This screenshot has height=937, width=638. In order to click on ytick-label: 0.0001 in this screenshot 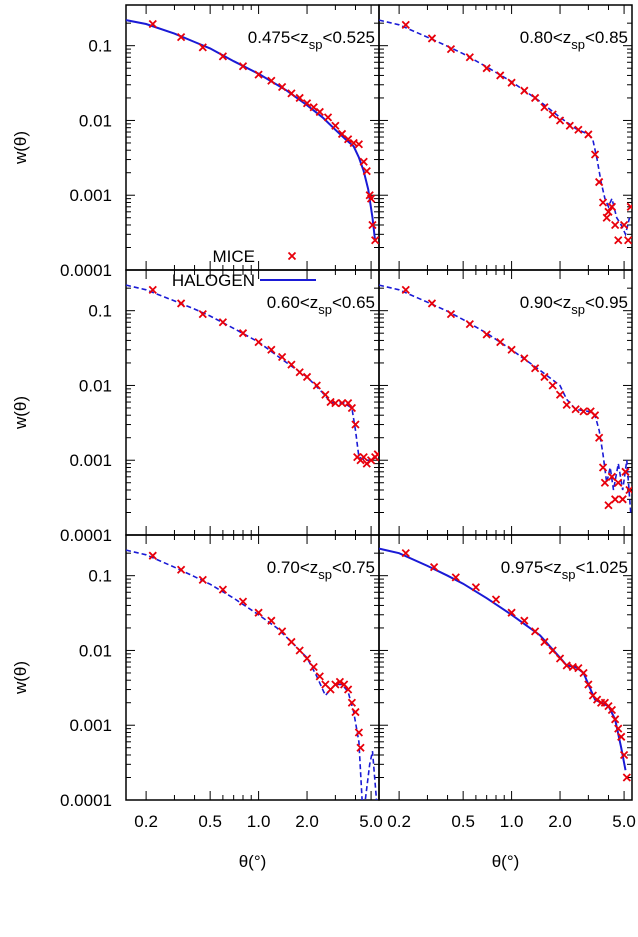, I will do `click(86, 535)`.